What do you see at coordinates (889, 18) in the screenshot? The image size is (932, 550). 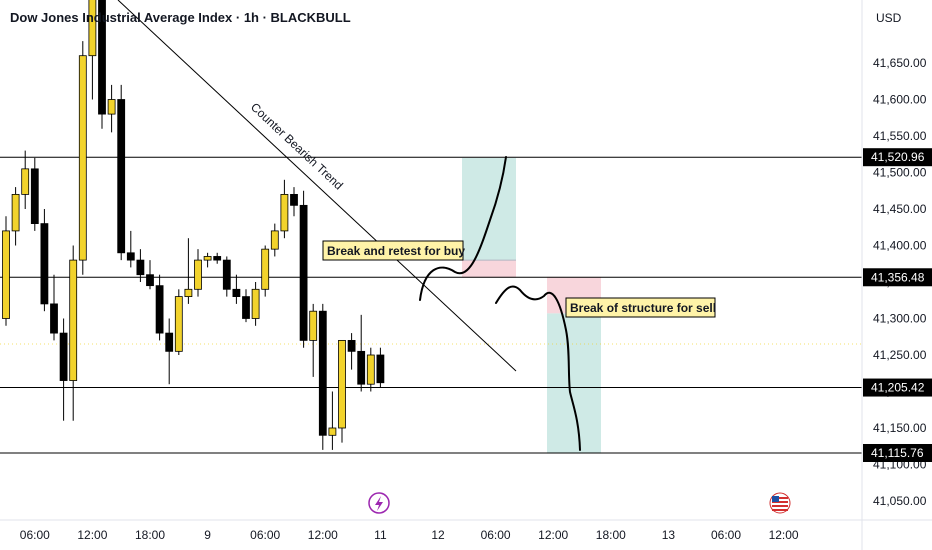 I see `currency-label: USD` at bounding box center [889, 18].